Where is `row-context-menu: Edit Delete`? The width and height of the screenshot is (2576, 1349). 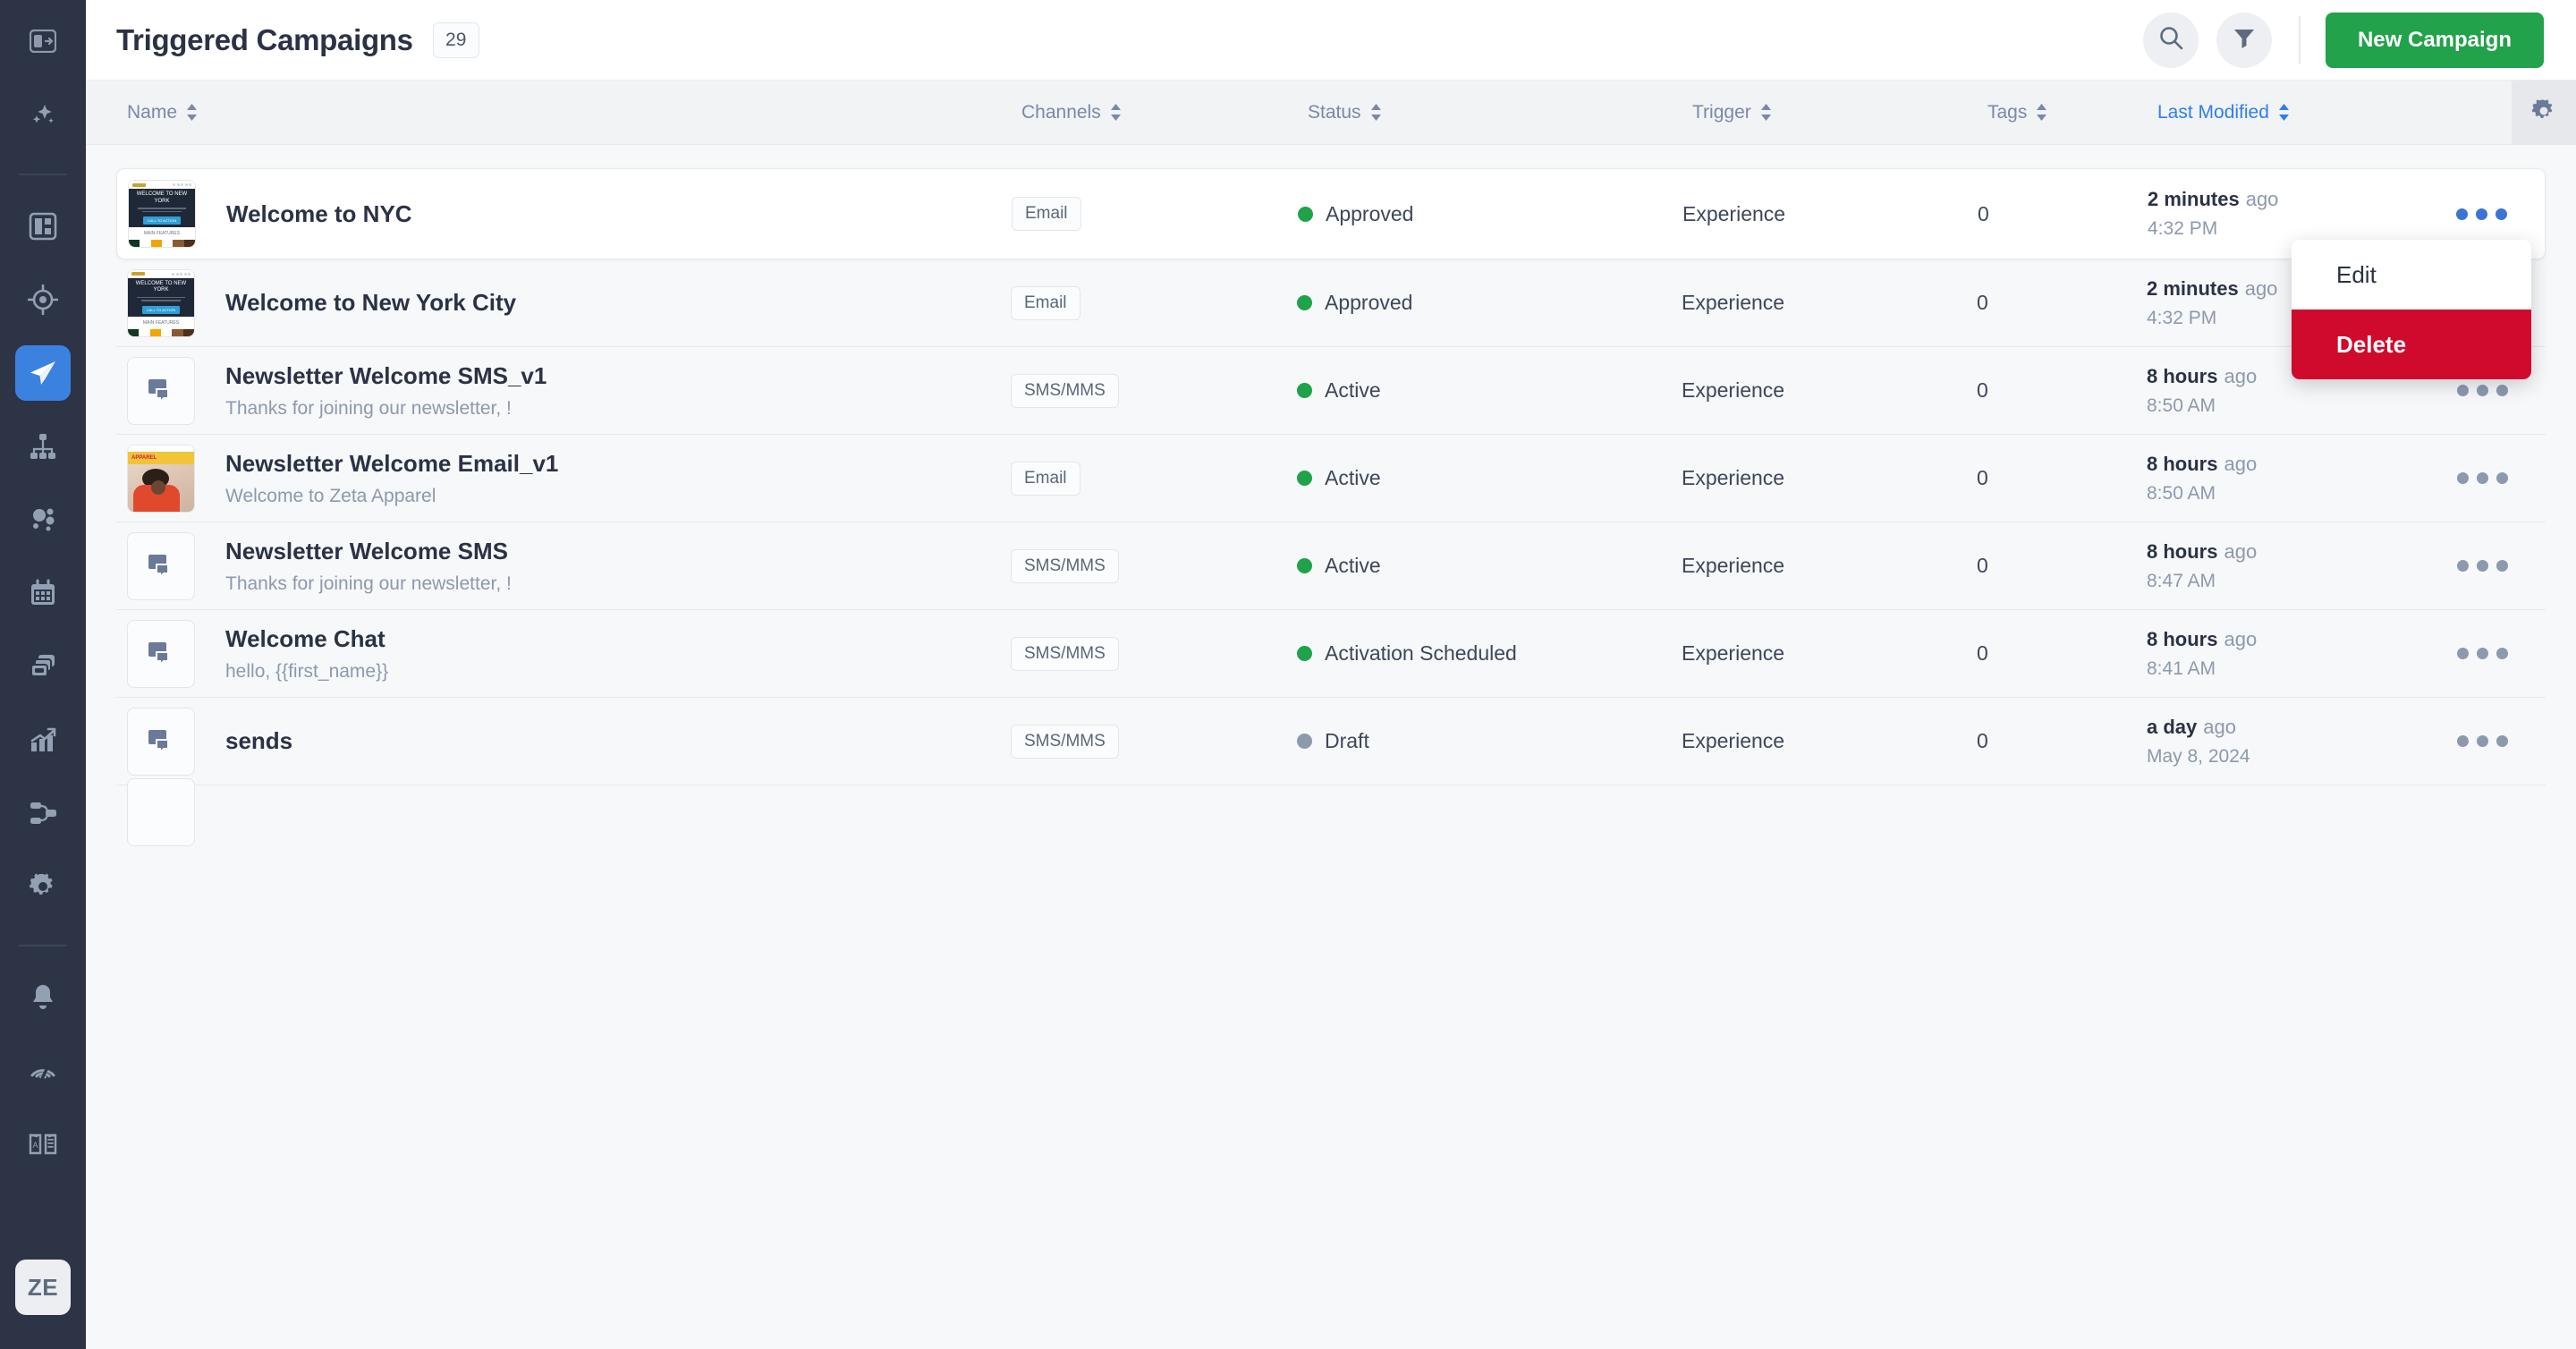
row-context-menu: Edit Delete is located at coordinates (2411, 309).